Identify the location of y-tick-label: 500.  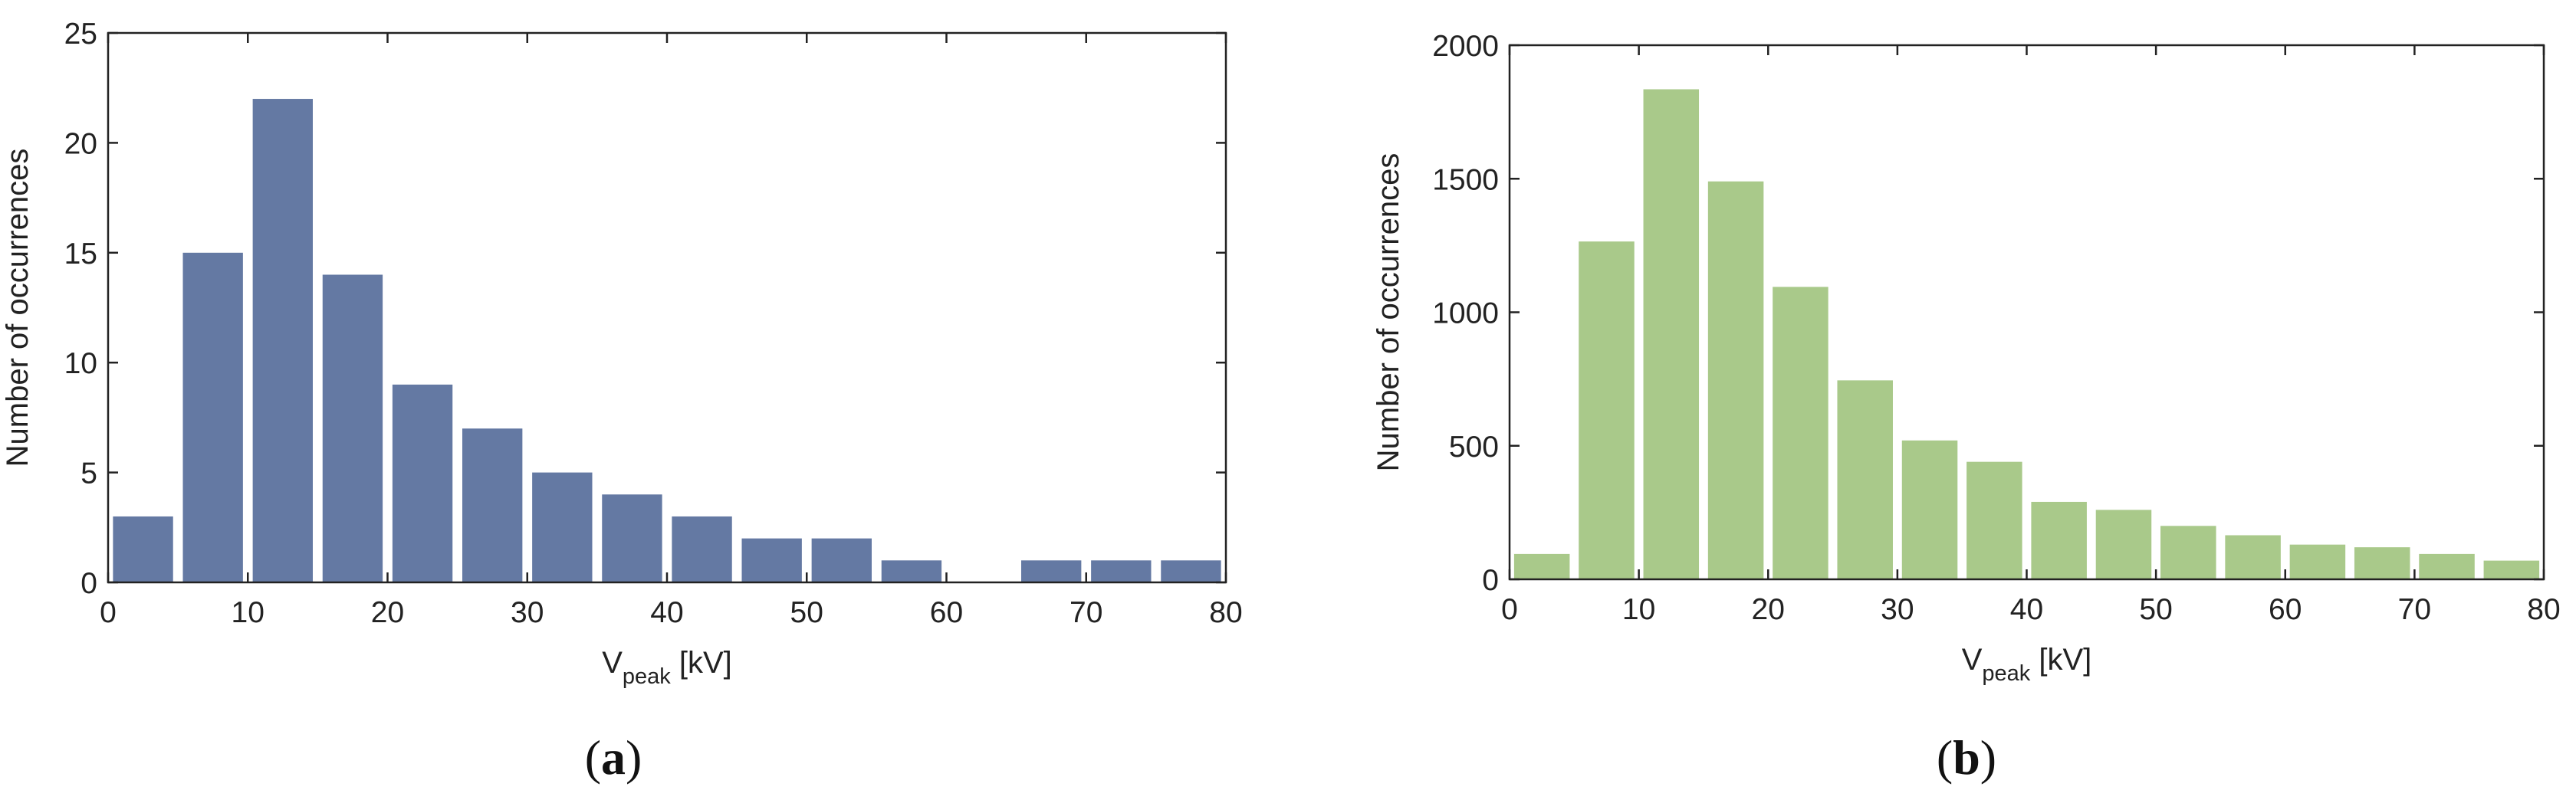
(1474, 447).